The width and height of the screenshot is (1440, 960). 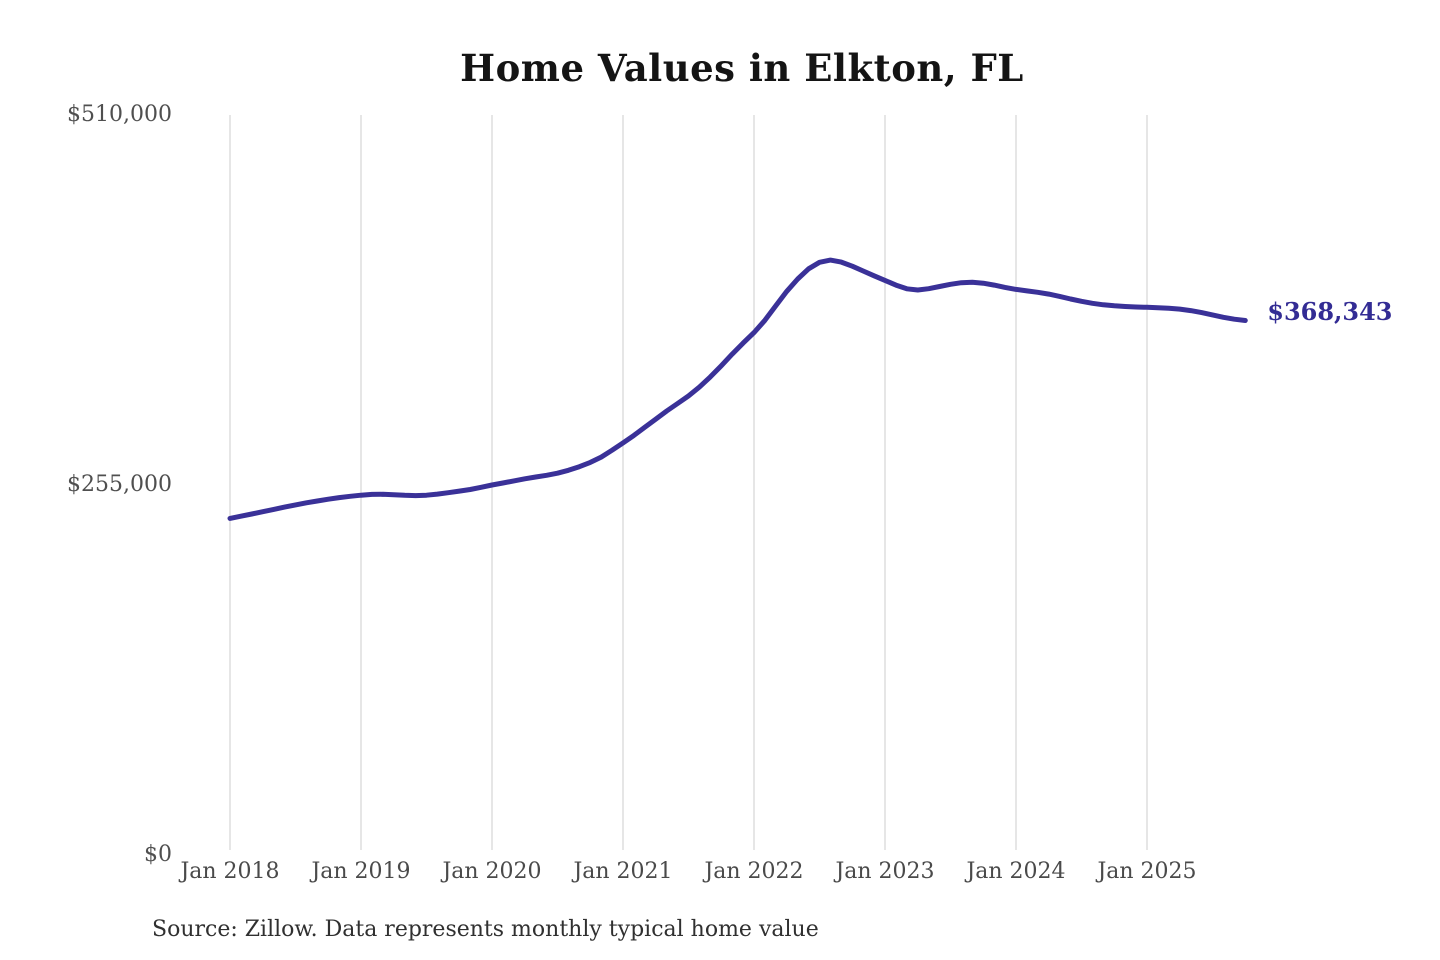 What do you see at coordinates (230, 871) in the screenshot?
I see `x-tick-label: Jan 2018` at bounding box center [230, 871].